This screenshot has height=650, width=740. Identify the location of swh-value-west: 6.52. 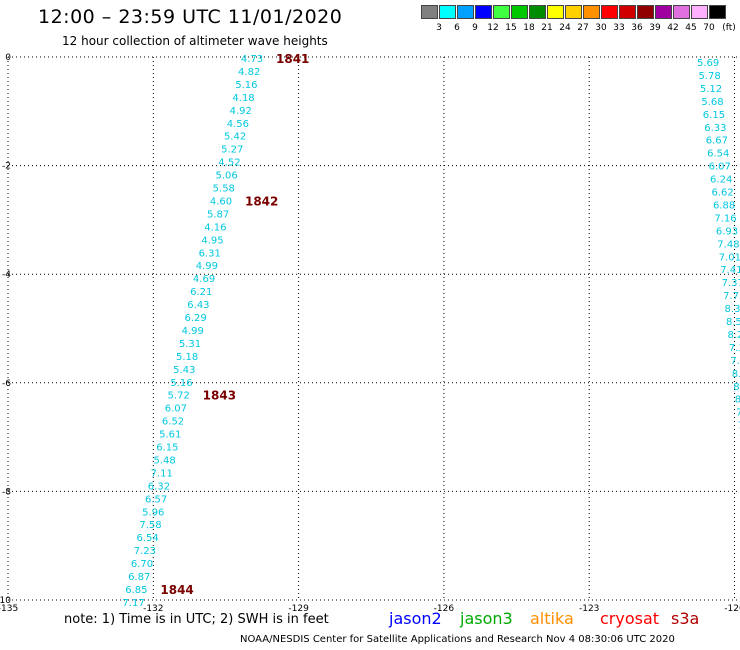
(173, 422).